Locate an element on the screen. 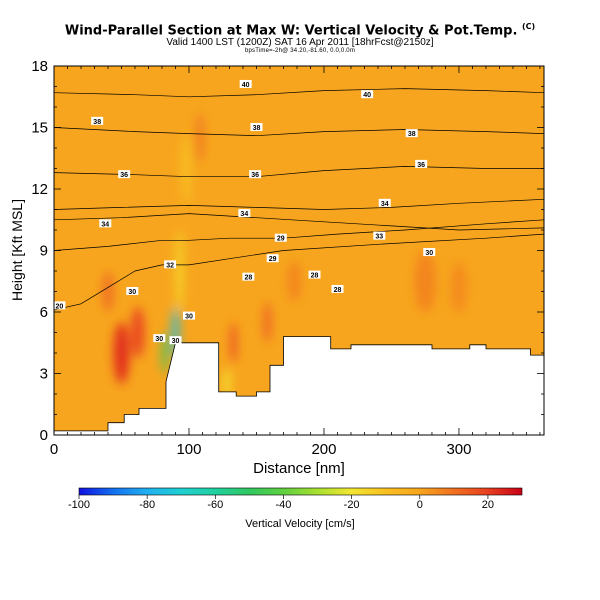 This screenshot has width=600, height=600. svg-text: 20 is located at coordinates (60, 306).